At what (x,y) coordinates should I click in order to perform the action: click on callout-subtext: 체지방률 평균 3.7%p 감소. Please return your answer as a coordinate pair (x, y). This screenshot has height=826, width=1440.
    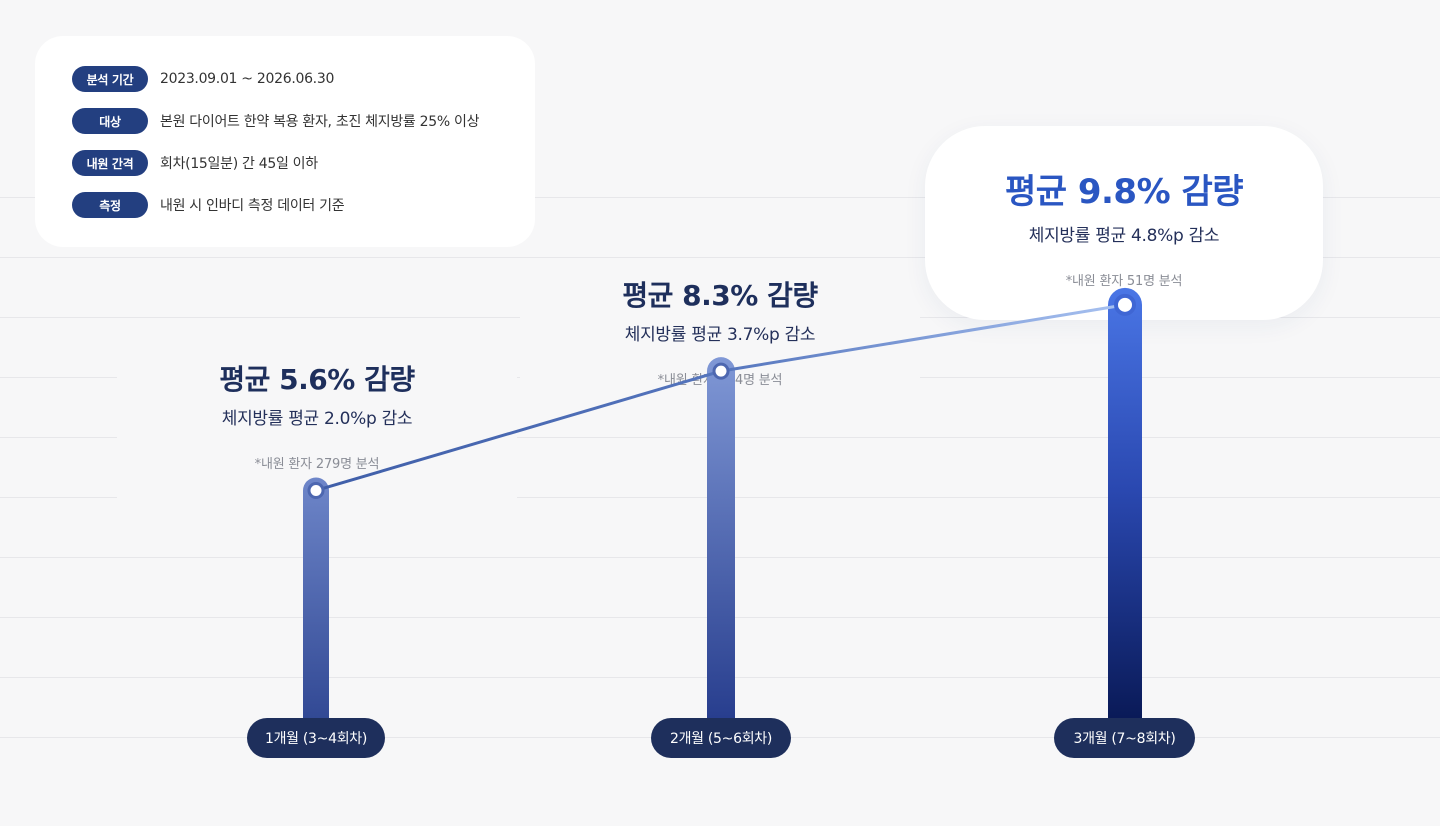
    Looking at the image, I should click on (720, 335).